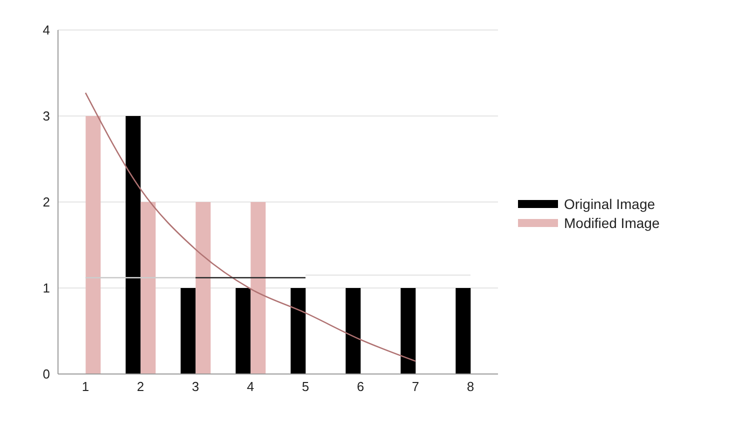  I want to click on y-tick-label: 2, so click(46, 202).